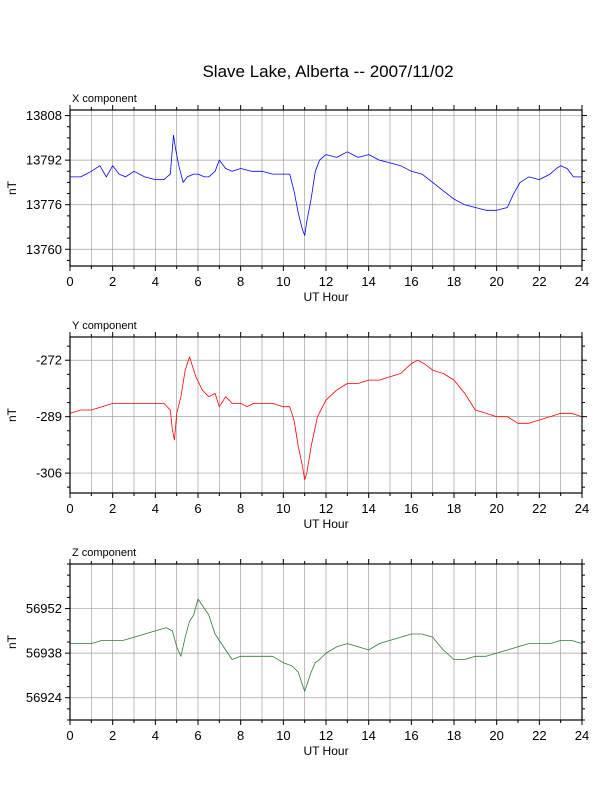  What do you see at coordinates (44, 249) in the screenshot?
I see `x-y-tick-label: 13760` at bounding box center [44, 249].